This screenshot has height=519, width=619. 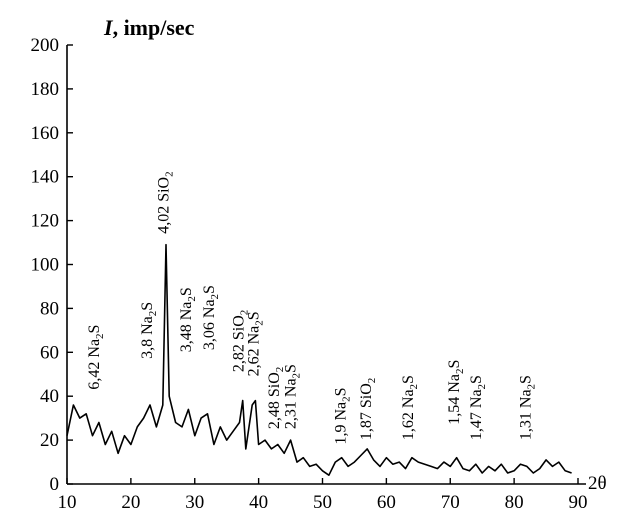 What do you see at coordinates (578, 502) in the screenshot?
I see `x-tick-label: 90` at bounding box center [578, 502].